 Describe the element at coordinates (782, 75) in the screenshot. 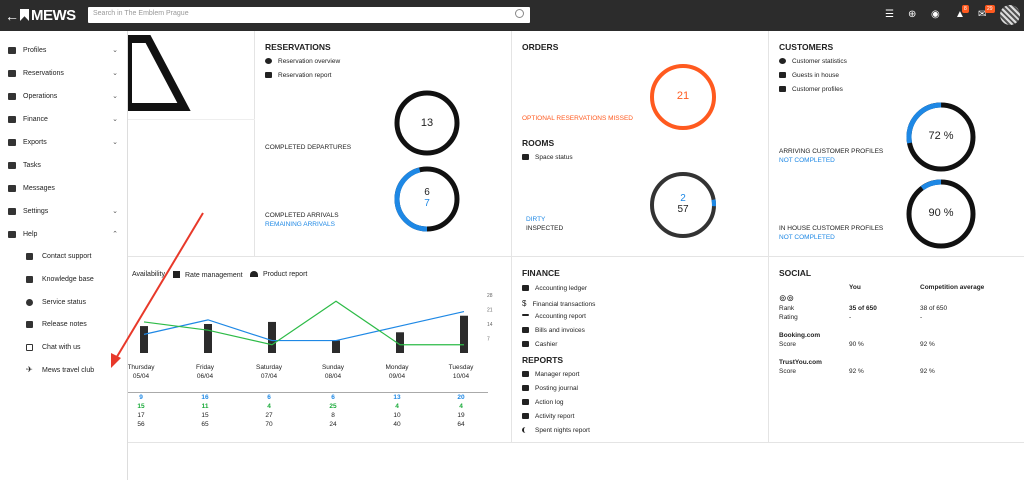

I see `home-icon` at that location.